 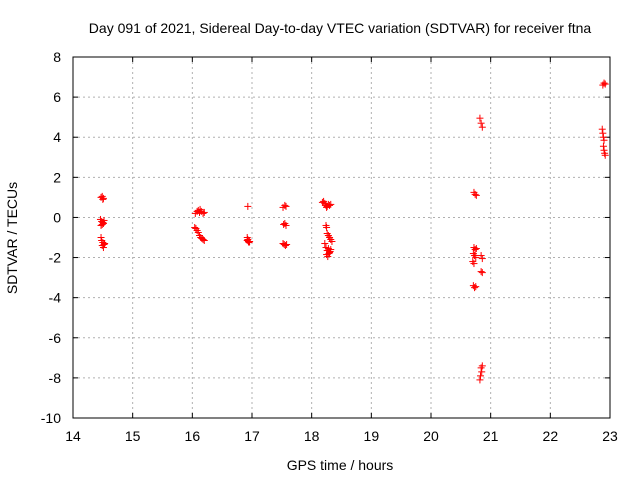 I want to click on y-axis-label: SDTVAR / TECUs, so click(x=12, y=238).